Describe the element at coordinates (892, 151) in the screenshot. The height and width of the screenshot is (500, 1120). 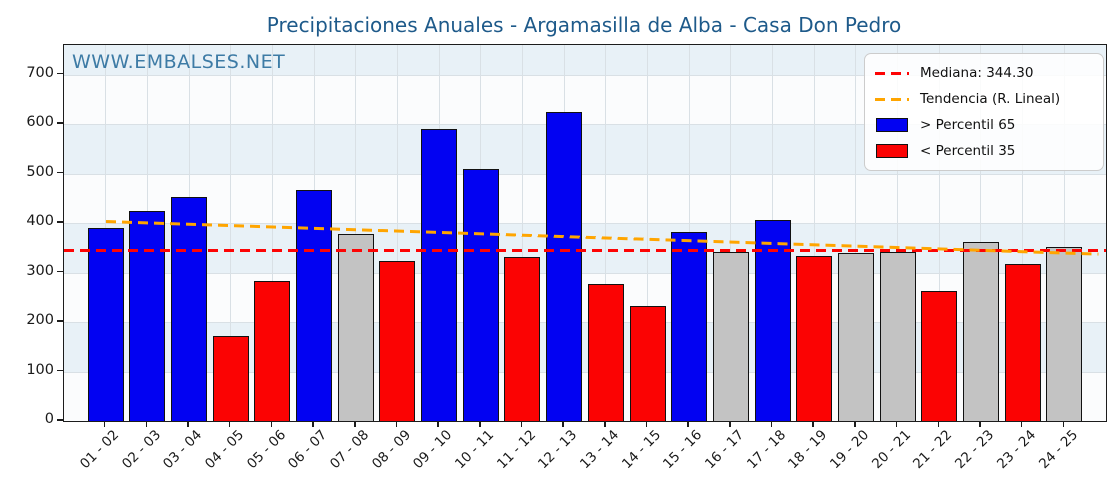
I see `percentil35-swatch-icon` at that location.